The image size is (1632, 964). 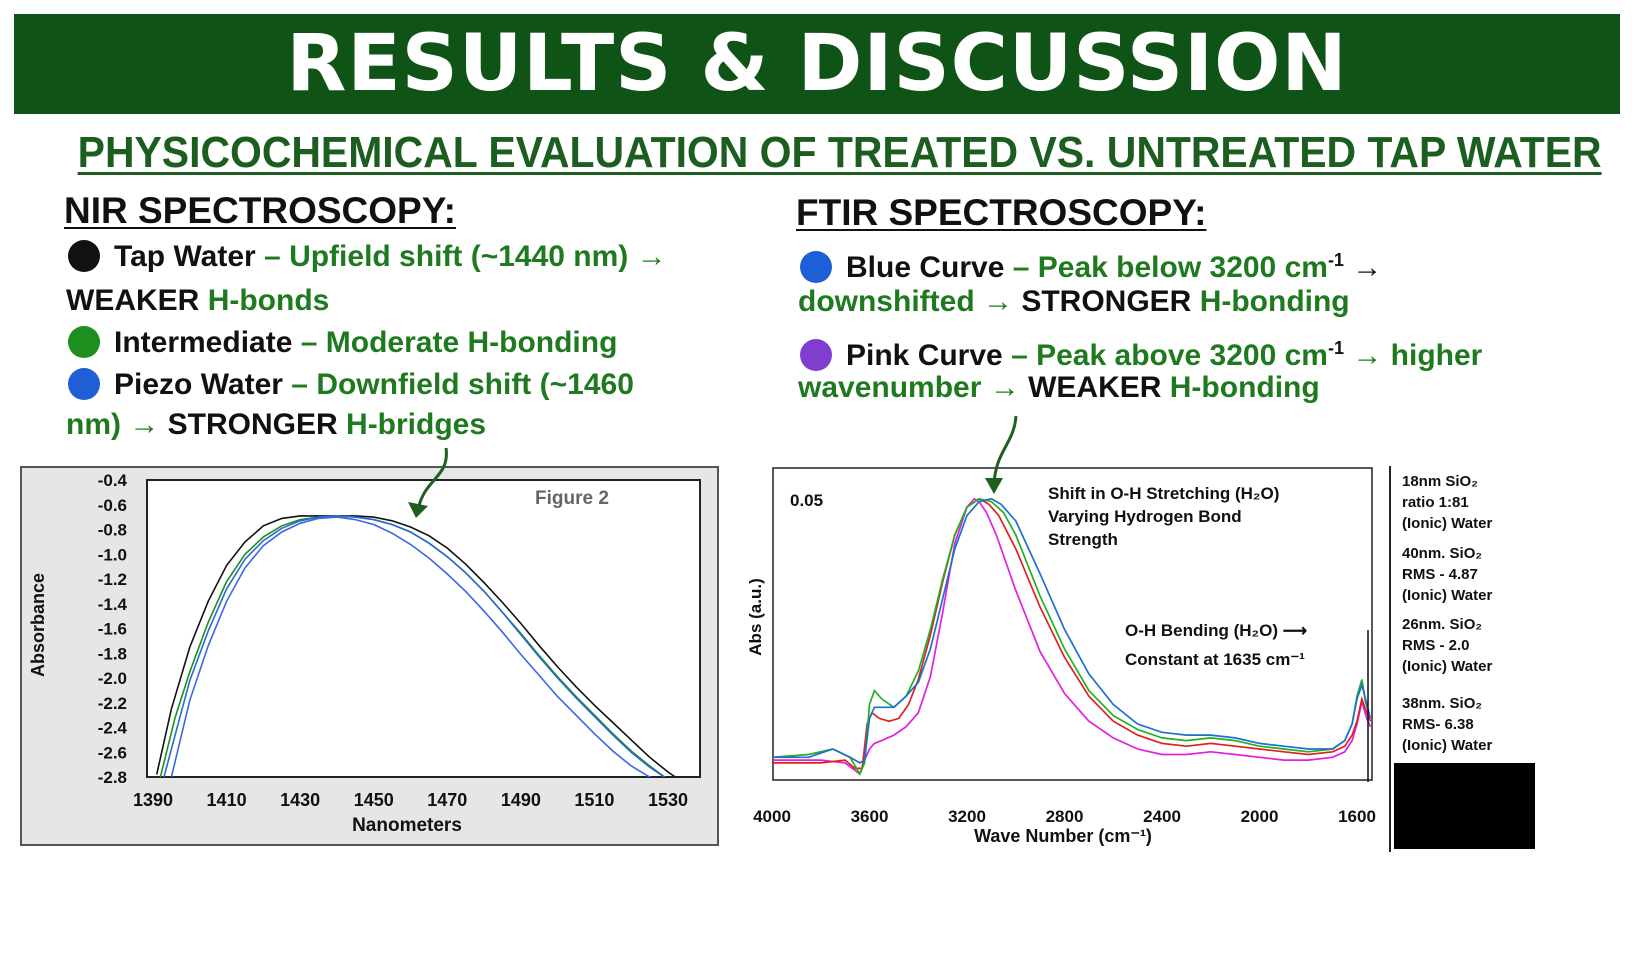 I want to click on nir-y-tick-label: -2.2, so click(x=112, y=703).